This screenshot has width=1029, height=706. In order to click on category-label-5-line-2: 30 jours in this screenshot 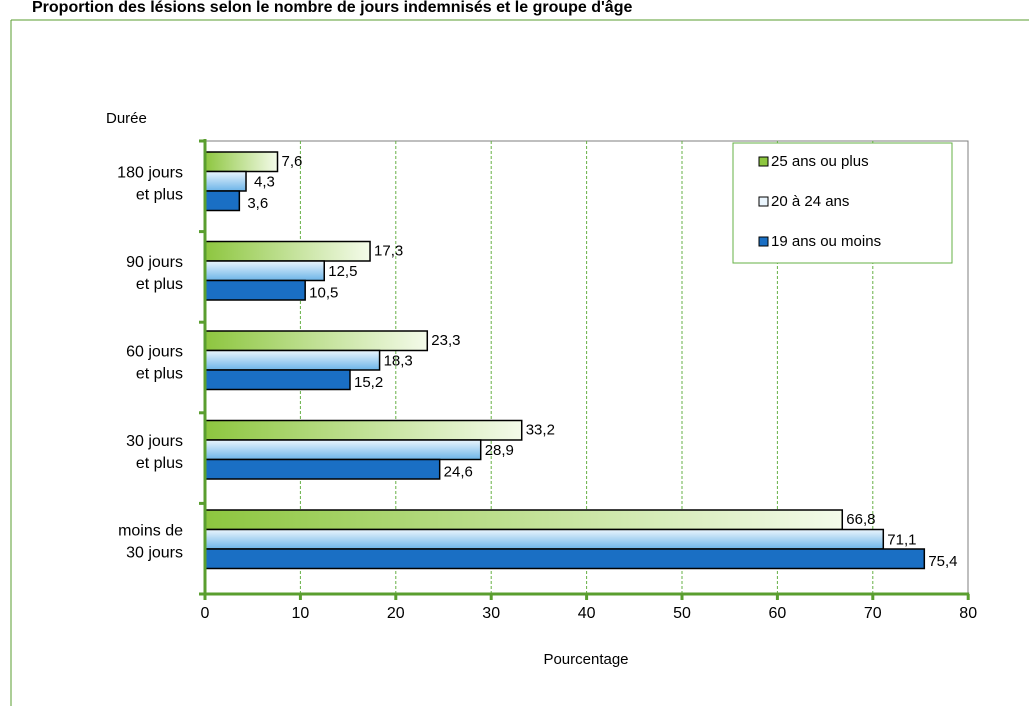, I will do `click(154, 552)`.